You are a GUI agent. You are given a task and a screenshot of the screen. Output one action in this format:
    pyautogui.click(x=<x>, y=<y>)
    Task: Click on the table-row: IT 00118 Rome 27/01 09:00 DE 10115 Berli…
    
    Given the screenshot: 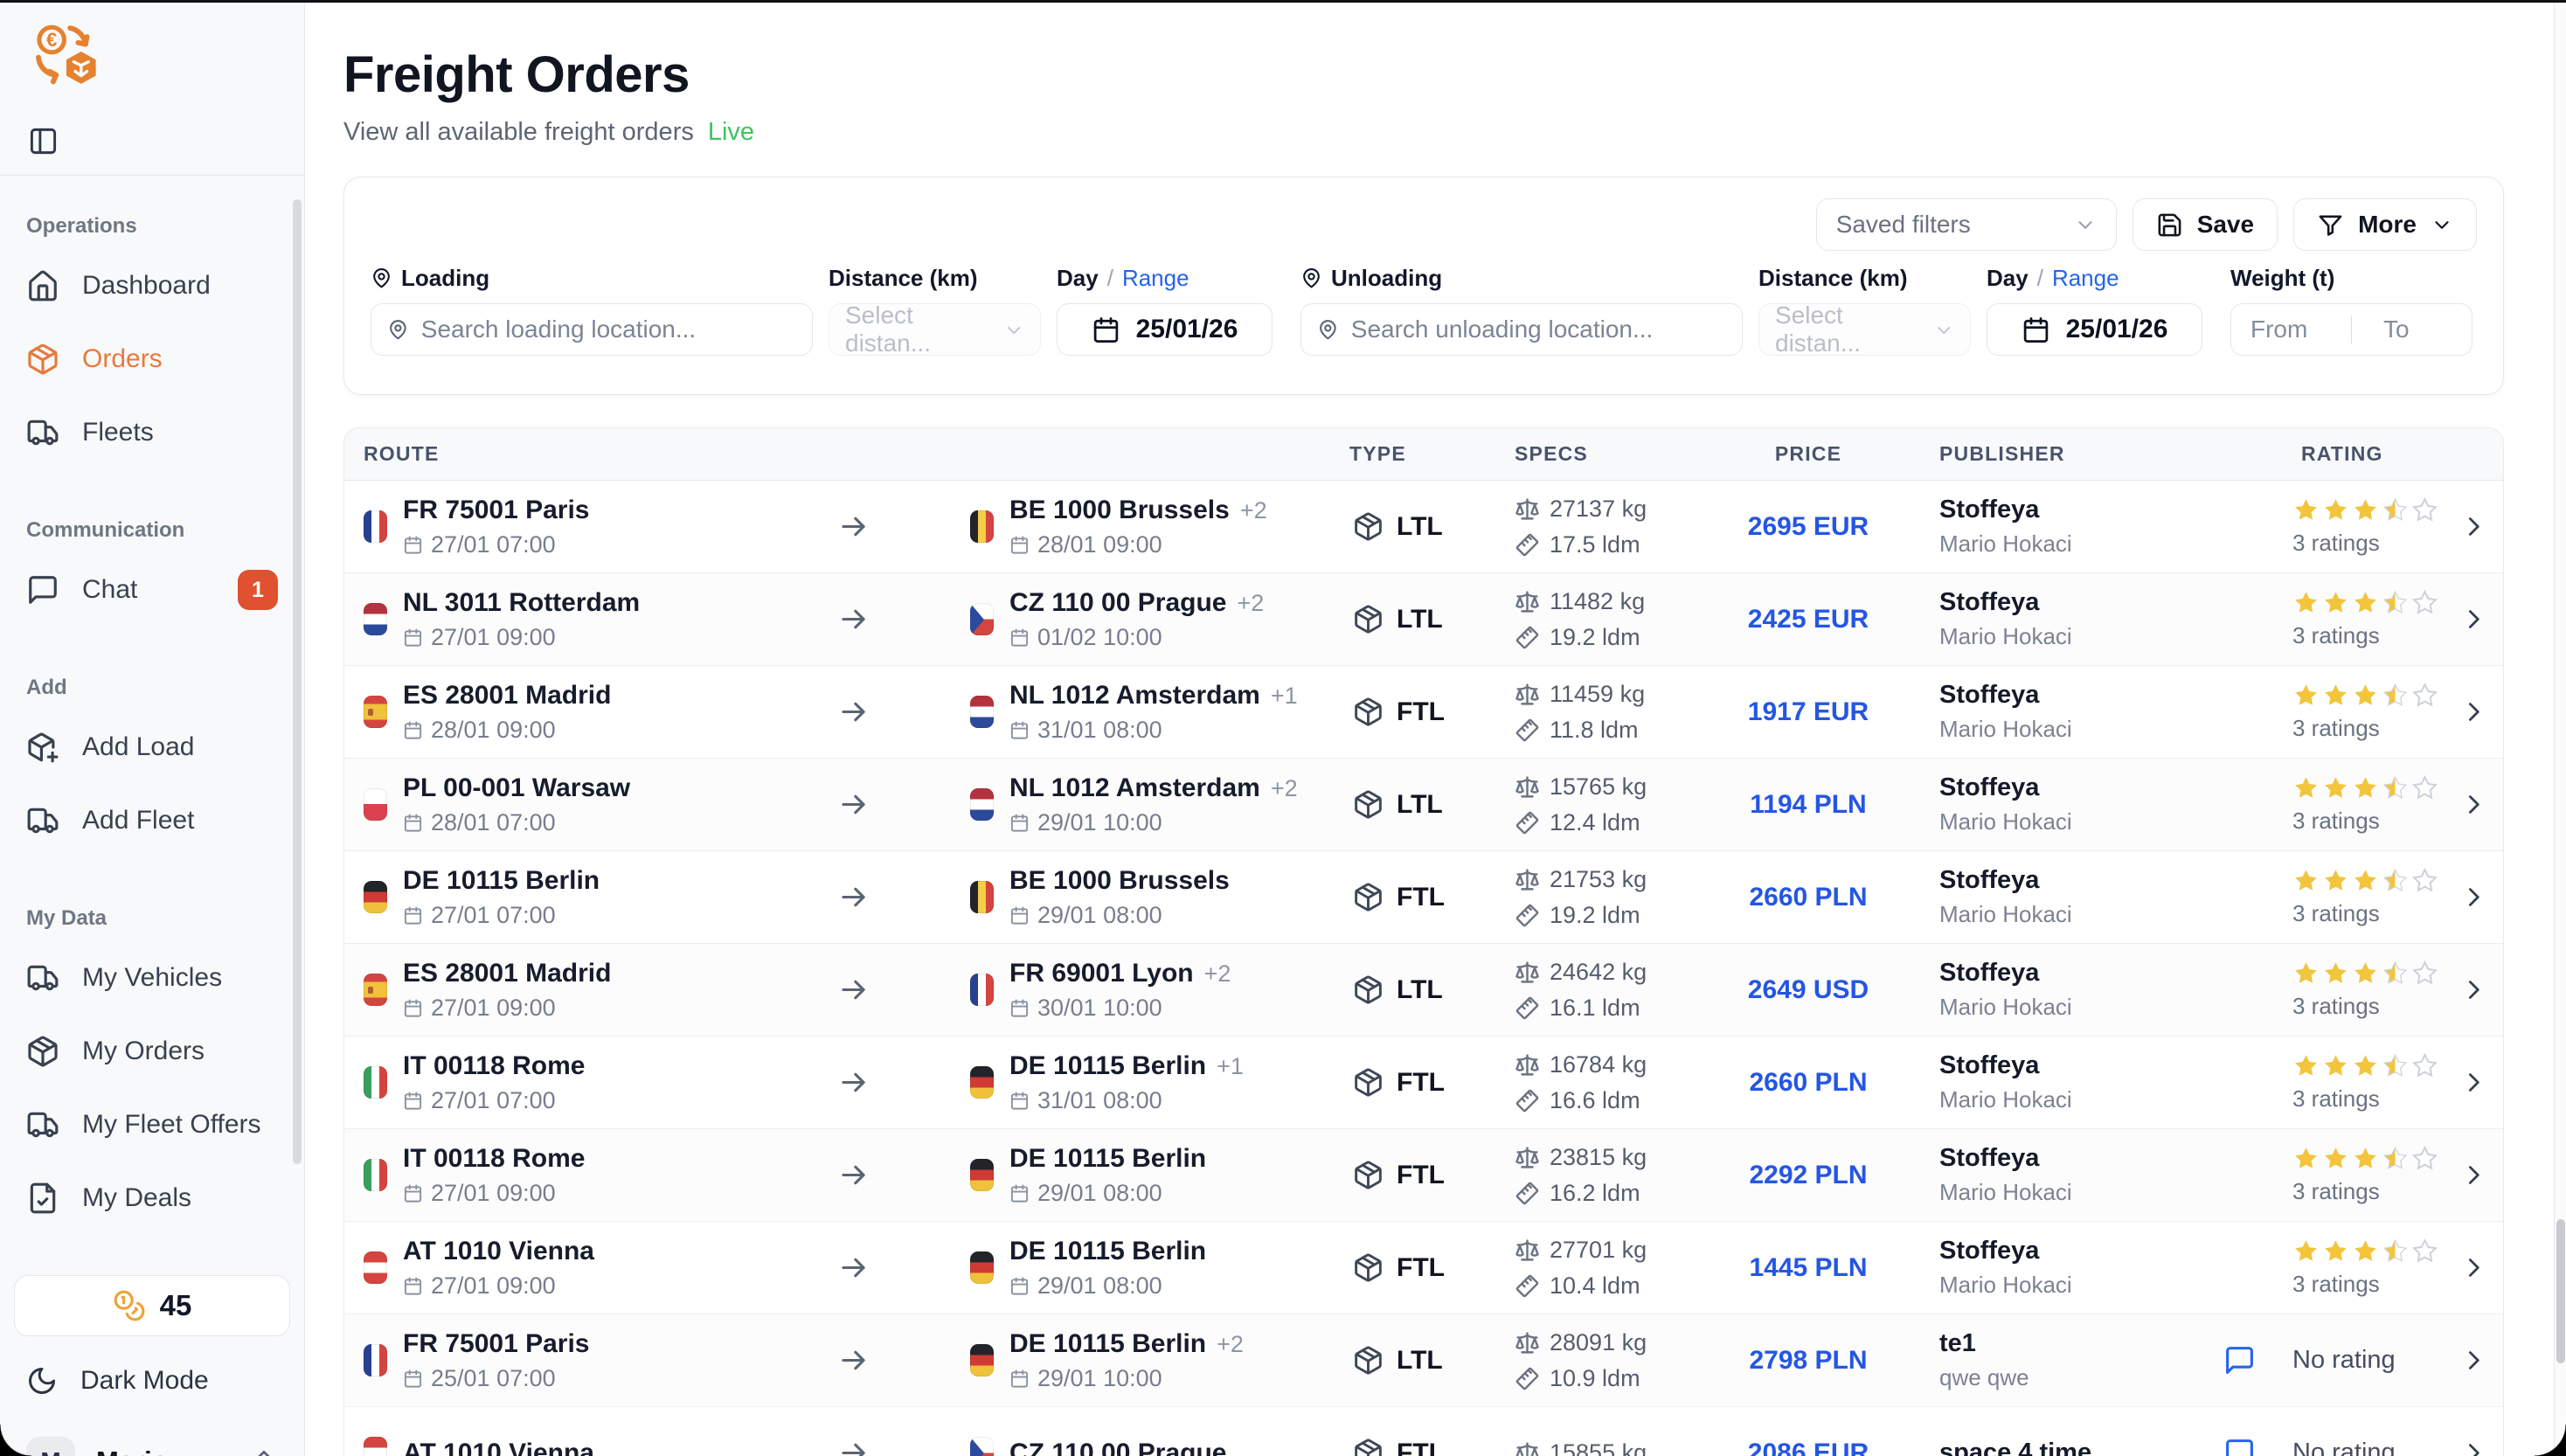 What is the action you would take?
    pyautogui.click(x=1424, y=1175)
    